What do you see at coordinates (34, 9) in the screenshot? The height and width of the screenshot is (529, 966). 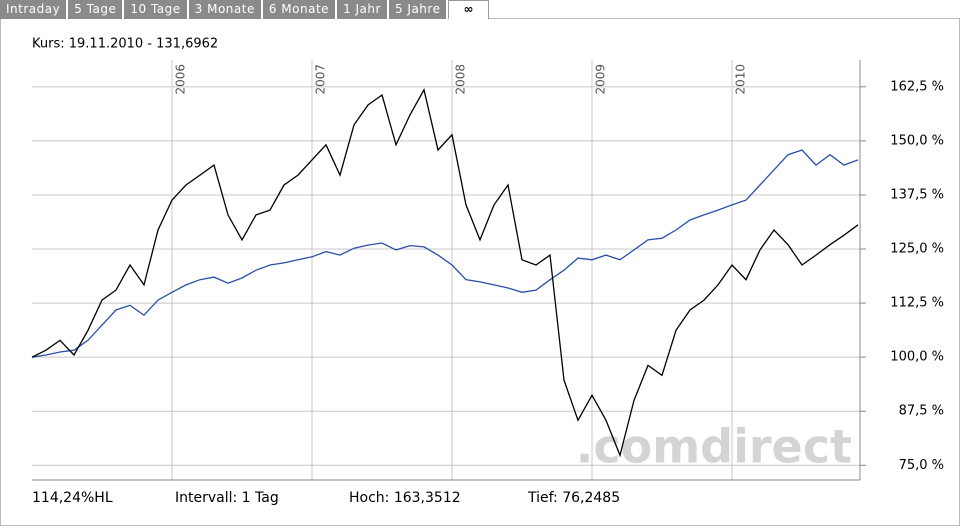 I see `tab: Intraday` at bounding box center [34, 9].